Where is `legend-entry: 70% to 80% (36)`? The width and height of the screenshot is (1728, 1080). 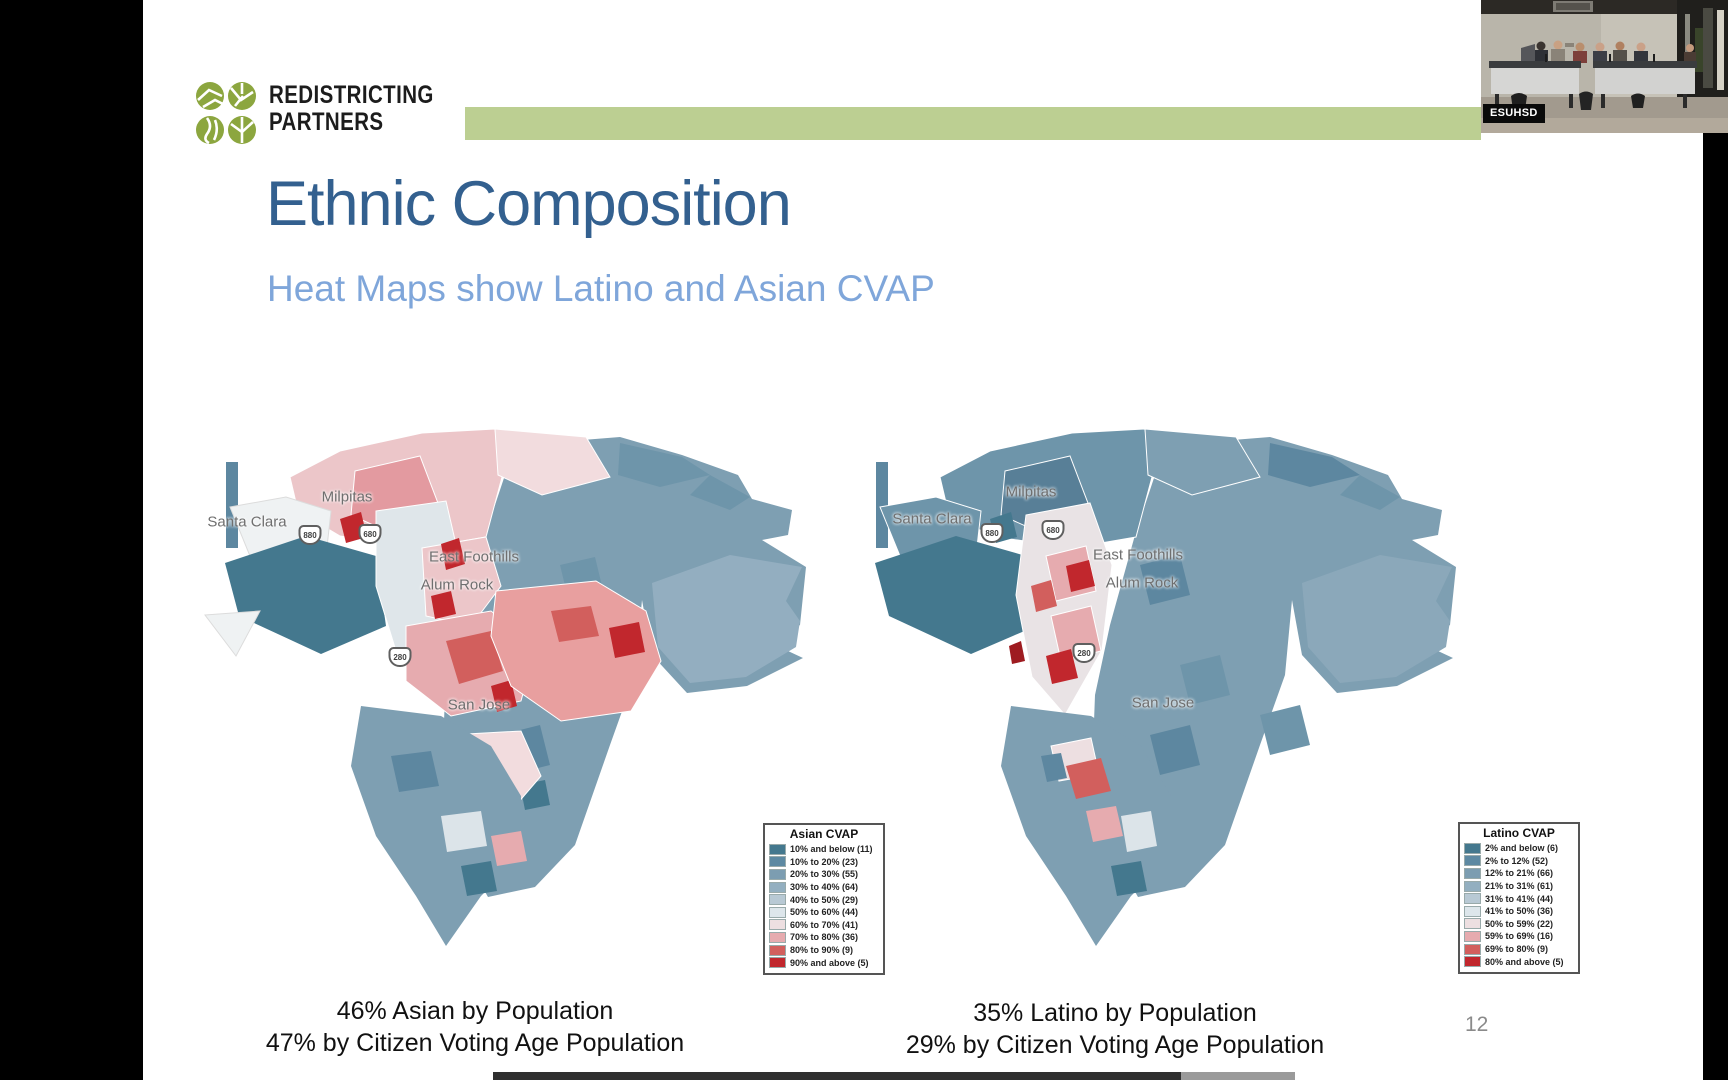
legend-entry: 70% to 80% (36) is located at coordinates (824, 937).